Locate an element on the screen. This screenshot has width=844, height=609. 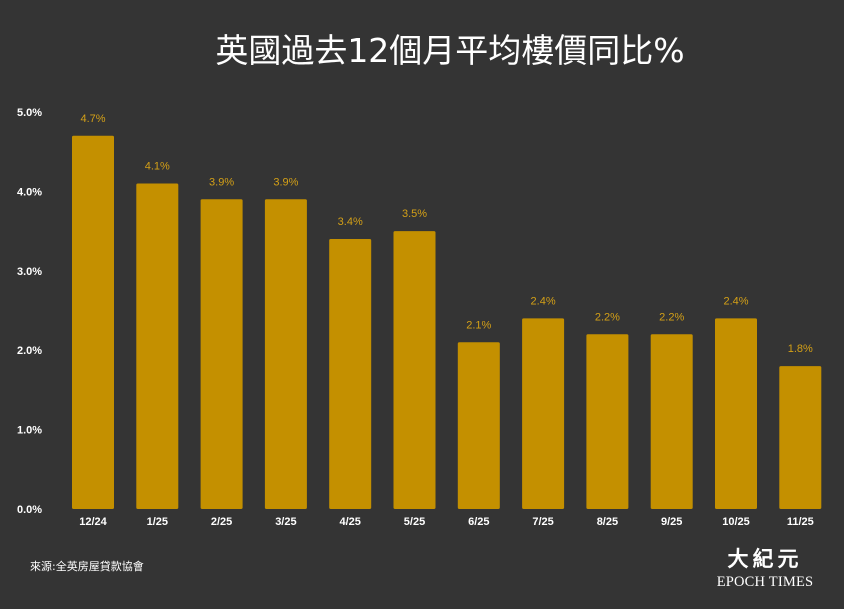
data-label: 3.5% is located at coordinates (414, 214).